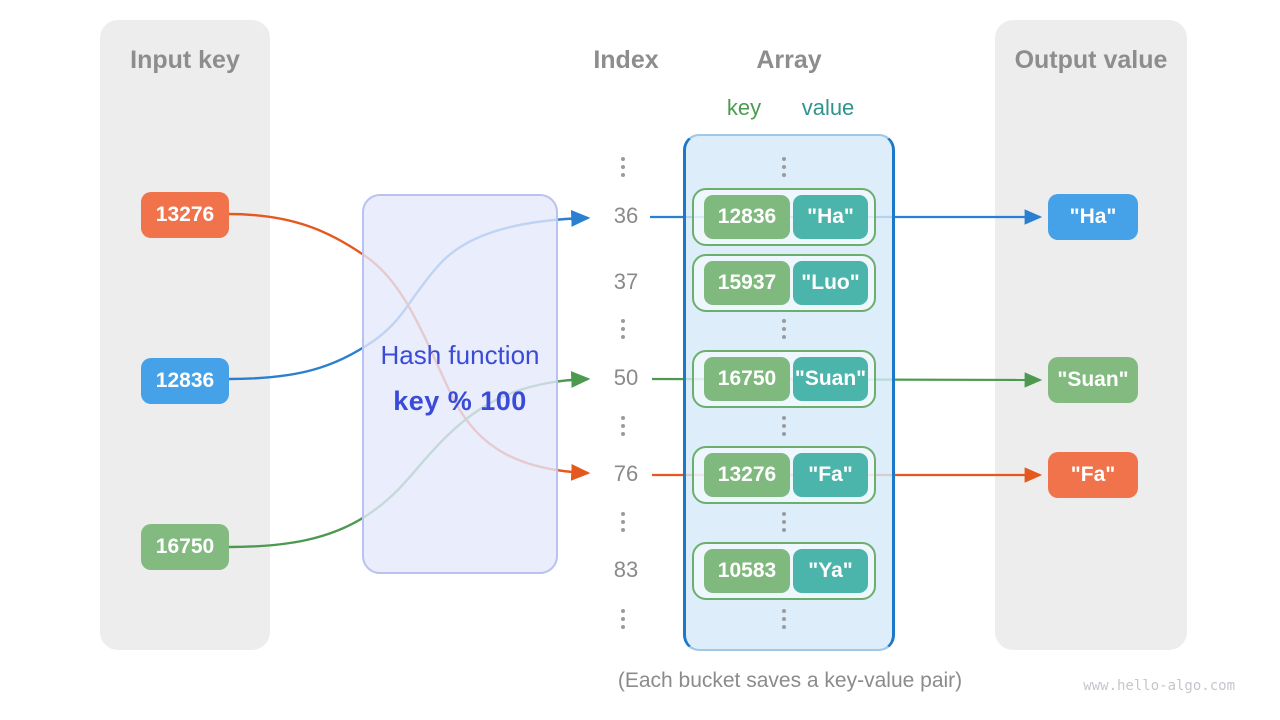 The height and width of the screenshot is (720, 1280). I want to click on index-36: 36, so click(626, 215).